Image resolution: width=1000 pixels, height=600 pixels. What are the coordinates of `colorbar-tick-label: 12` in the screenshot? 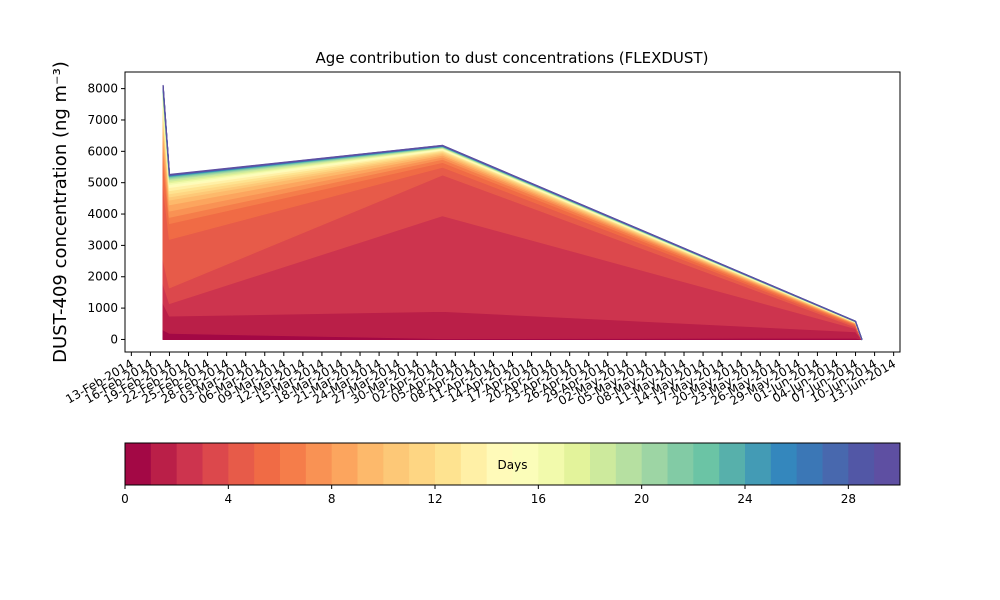 It's located at (434, 499).